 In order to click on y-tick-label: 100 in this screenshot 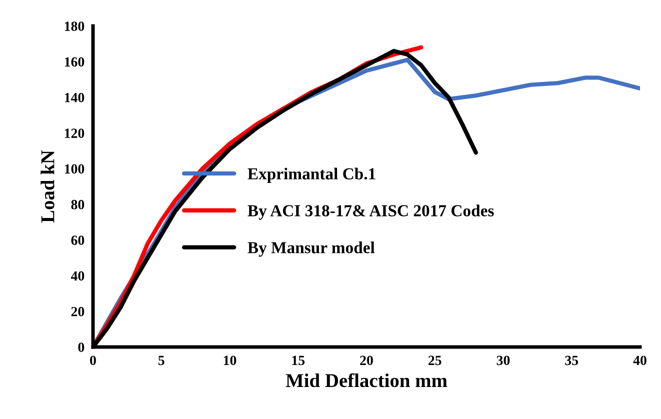, I will do `click(74, 169)`.